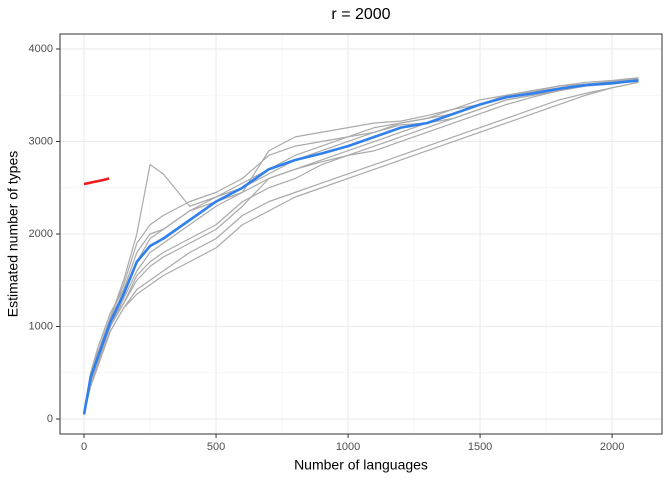  Describe the element at coordinates (480, 447) in the screenshot. I see `x-tick-label: 1500` at that location.